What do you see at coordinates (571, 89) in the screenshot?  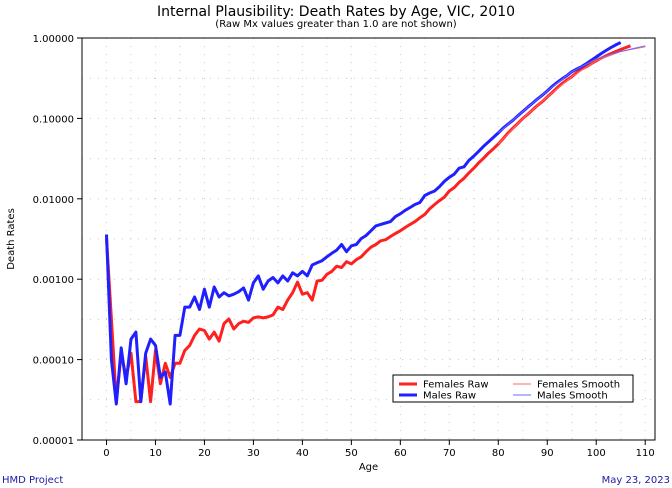 I see `series-line-males-smooth` at bounding box center [571, 89].